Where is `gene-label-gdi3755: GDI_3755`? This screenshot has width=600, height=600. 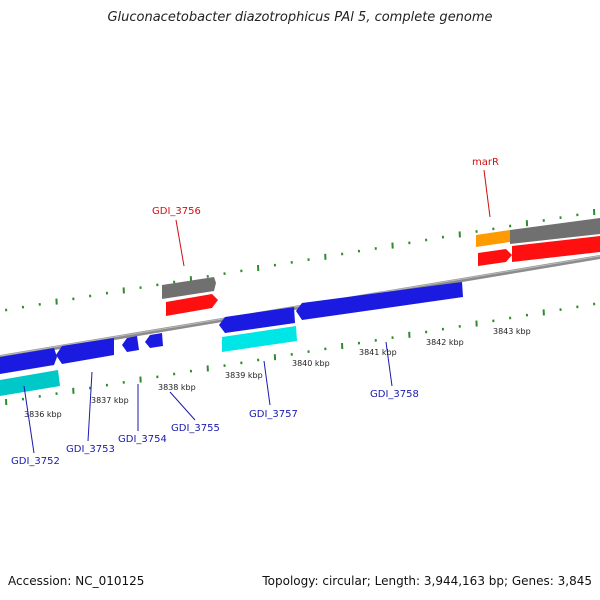 gene-label-gdi3755: GDI_3755 is located at coordinates (195, 428).